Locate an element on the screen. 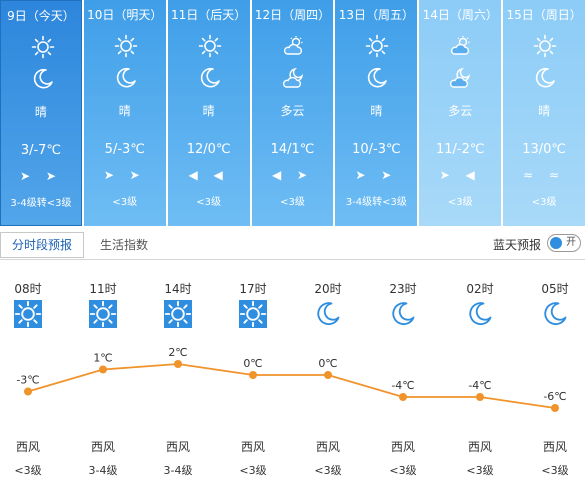 The image size is (585, 500). day-temp-range: 10/-3℃ is located at coordinates (376, 149).